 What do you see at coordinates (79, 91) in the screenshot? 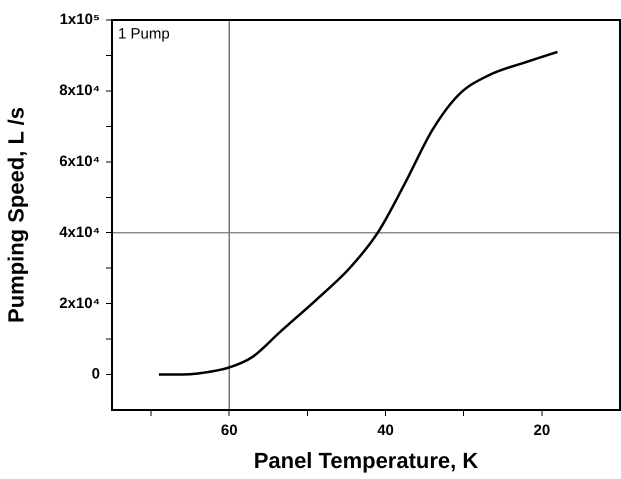
I see `y-tick-label: 8x10⁴` at bounding box center [79, 91].